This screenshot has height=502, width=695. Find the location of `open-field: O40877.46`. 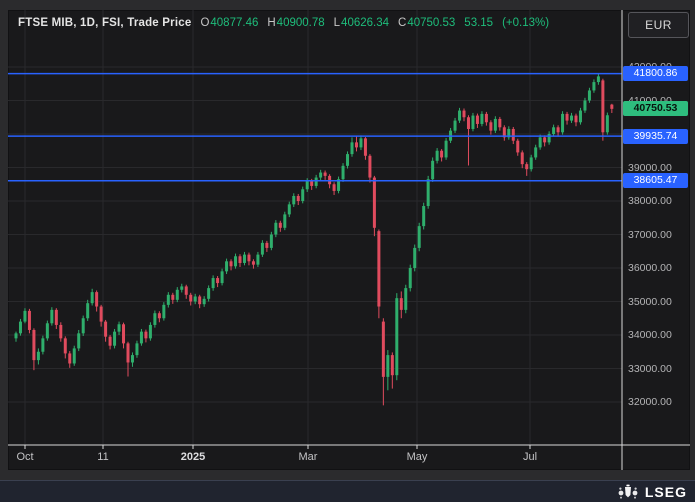

open-field: O40877.46 is located at coordinates (229, 23).